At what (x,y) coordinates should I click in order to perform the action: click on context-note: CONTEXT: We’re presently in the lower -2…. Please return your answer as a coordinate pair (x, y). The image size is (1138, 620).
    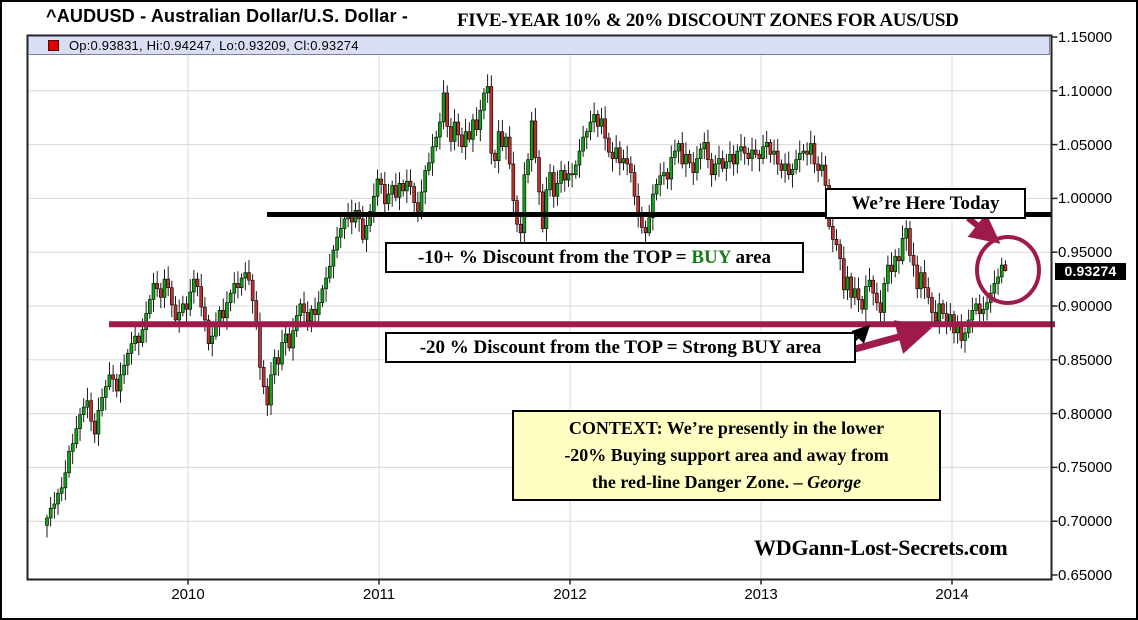
    Looking at the image, I should click on (726, 455).